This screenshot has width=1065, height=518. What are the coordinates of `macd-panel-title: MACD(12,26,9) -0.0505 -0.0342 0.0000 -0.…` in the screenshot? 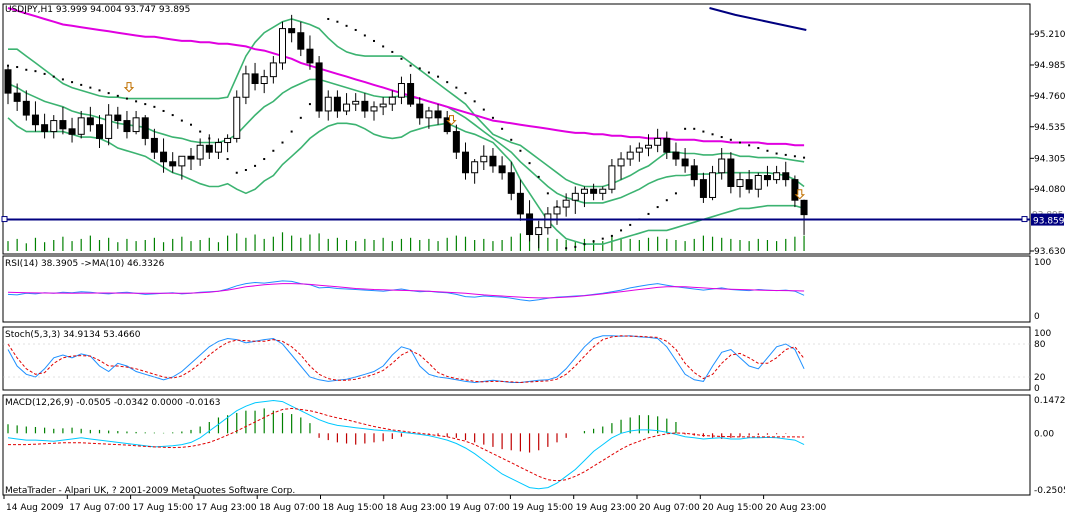 It's located at (113, 403).